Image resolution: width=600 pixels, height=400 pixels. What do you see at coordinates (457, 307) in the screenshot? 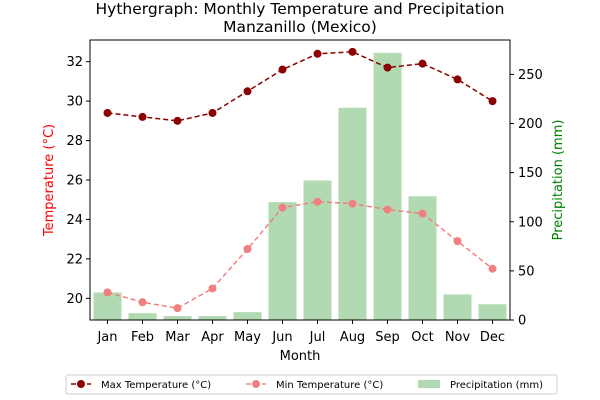
I see `precip-bar-nov` at bounding box center [457, 307].